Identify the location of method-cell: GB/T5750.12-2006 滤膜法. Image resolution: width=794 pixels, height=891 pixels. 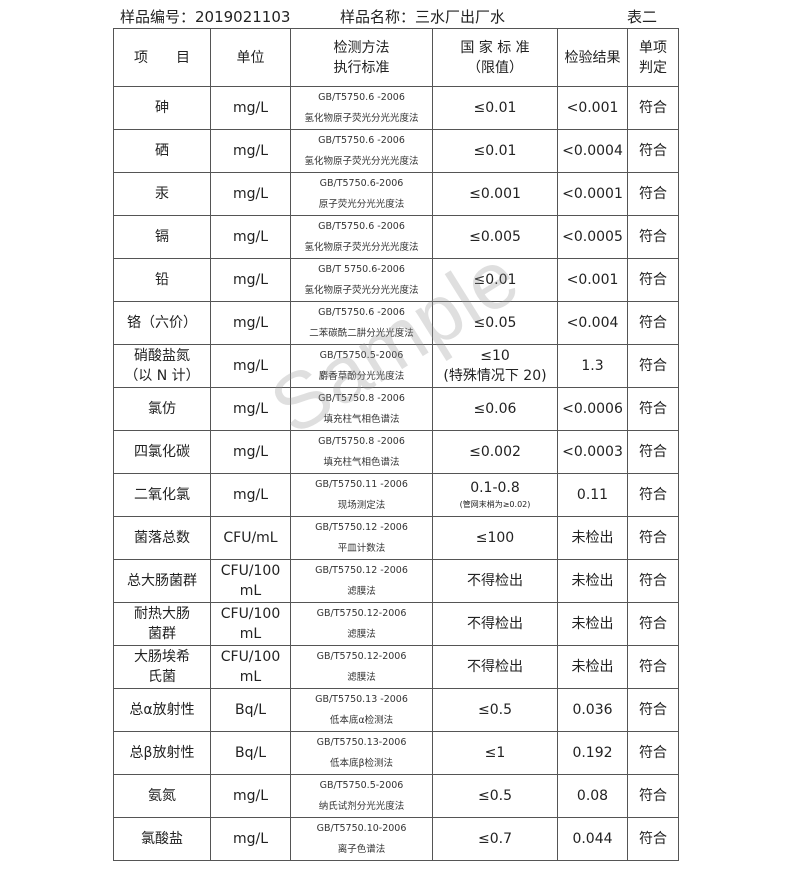
(361, 624).